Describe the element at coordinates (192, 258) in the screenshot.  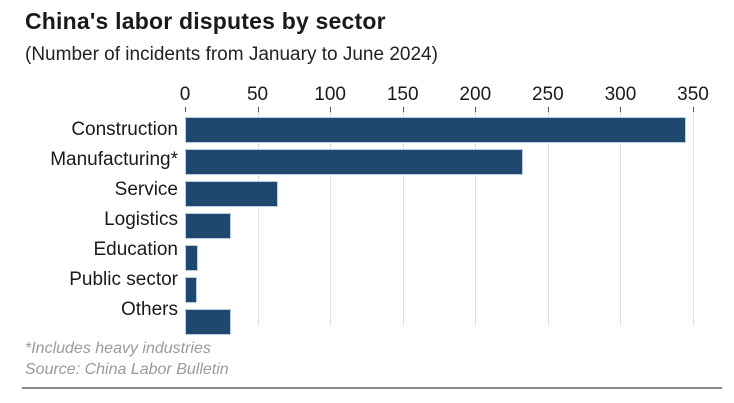
I see `bar-education` at that location.